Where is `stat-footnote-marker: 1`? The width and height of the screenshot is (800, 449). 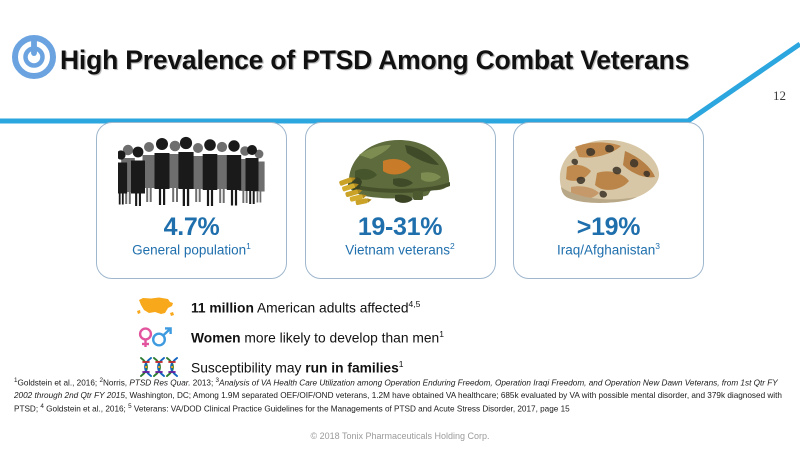 stat-footnote-marker: 1 is located at coordinates (248, 246).